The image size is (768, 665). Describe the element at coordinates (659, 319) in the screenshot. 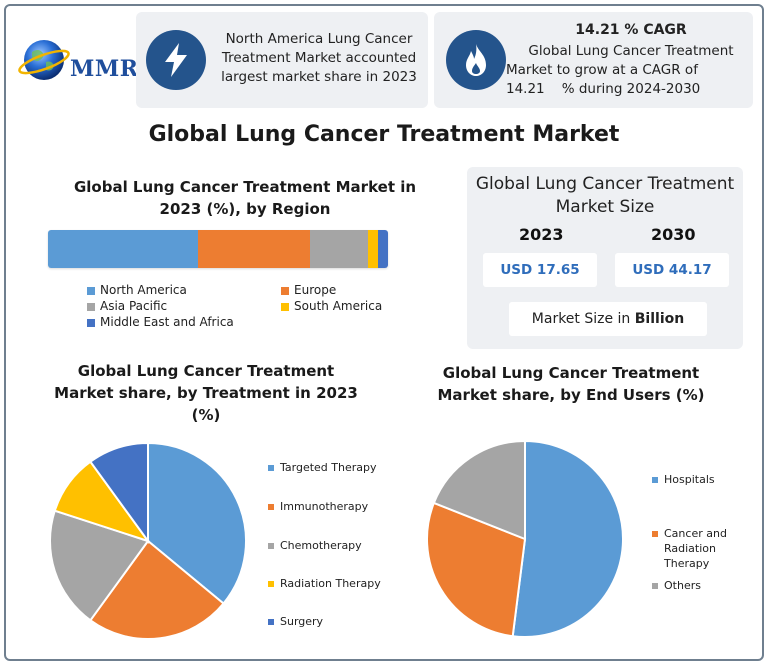

I see `unit-bold: Billion` at that location.